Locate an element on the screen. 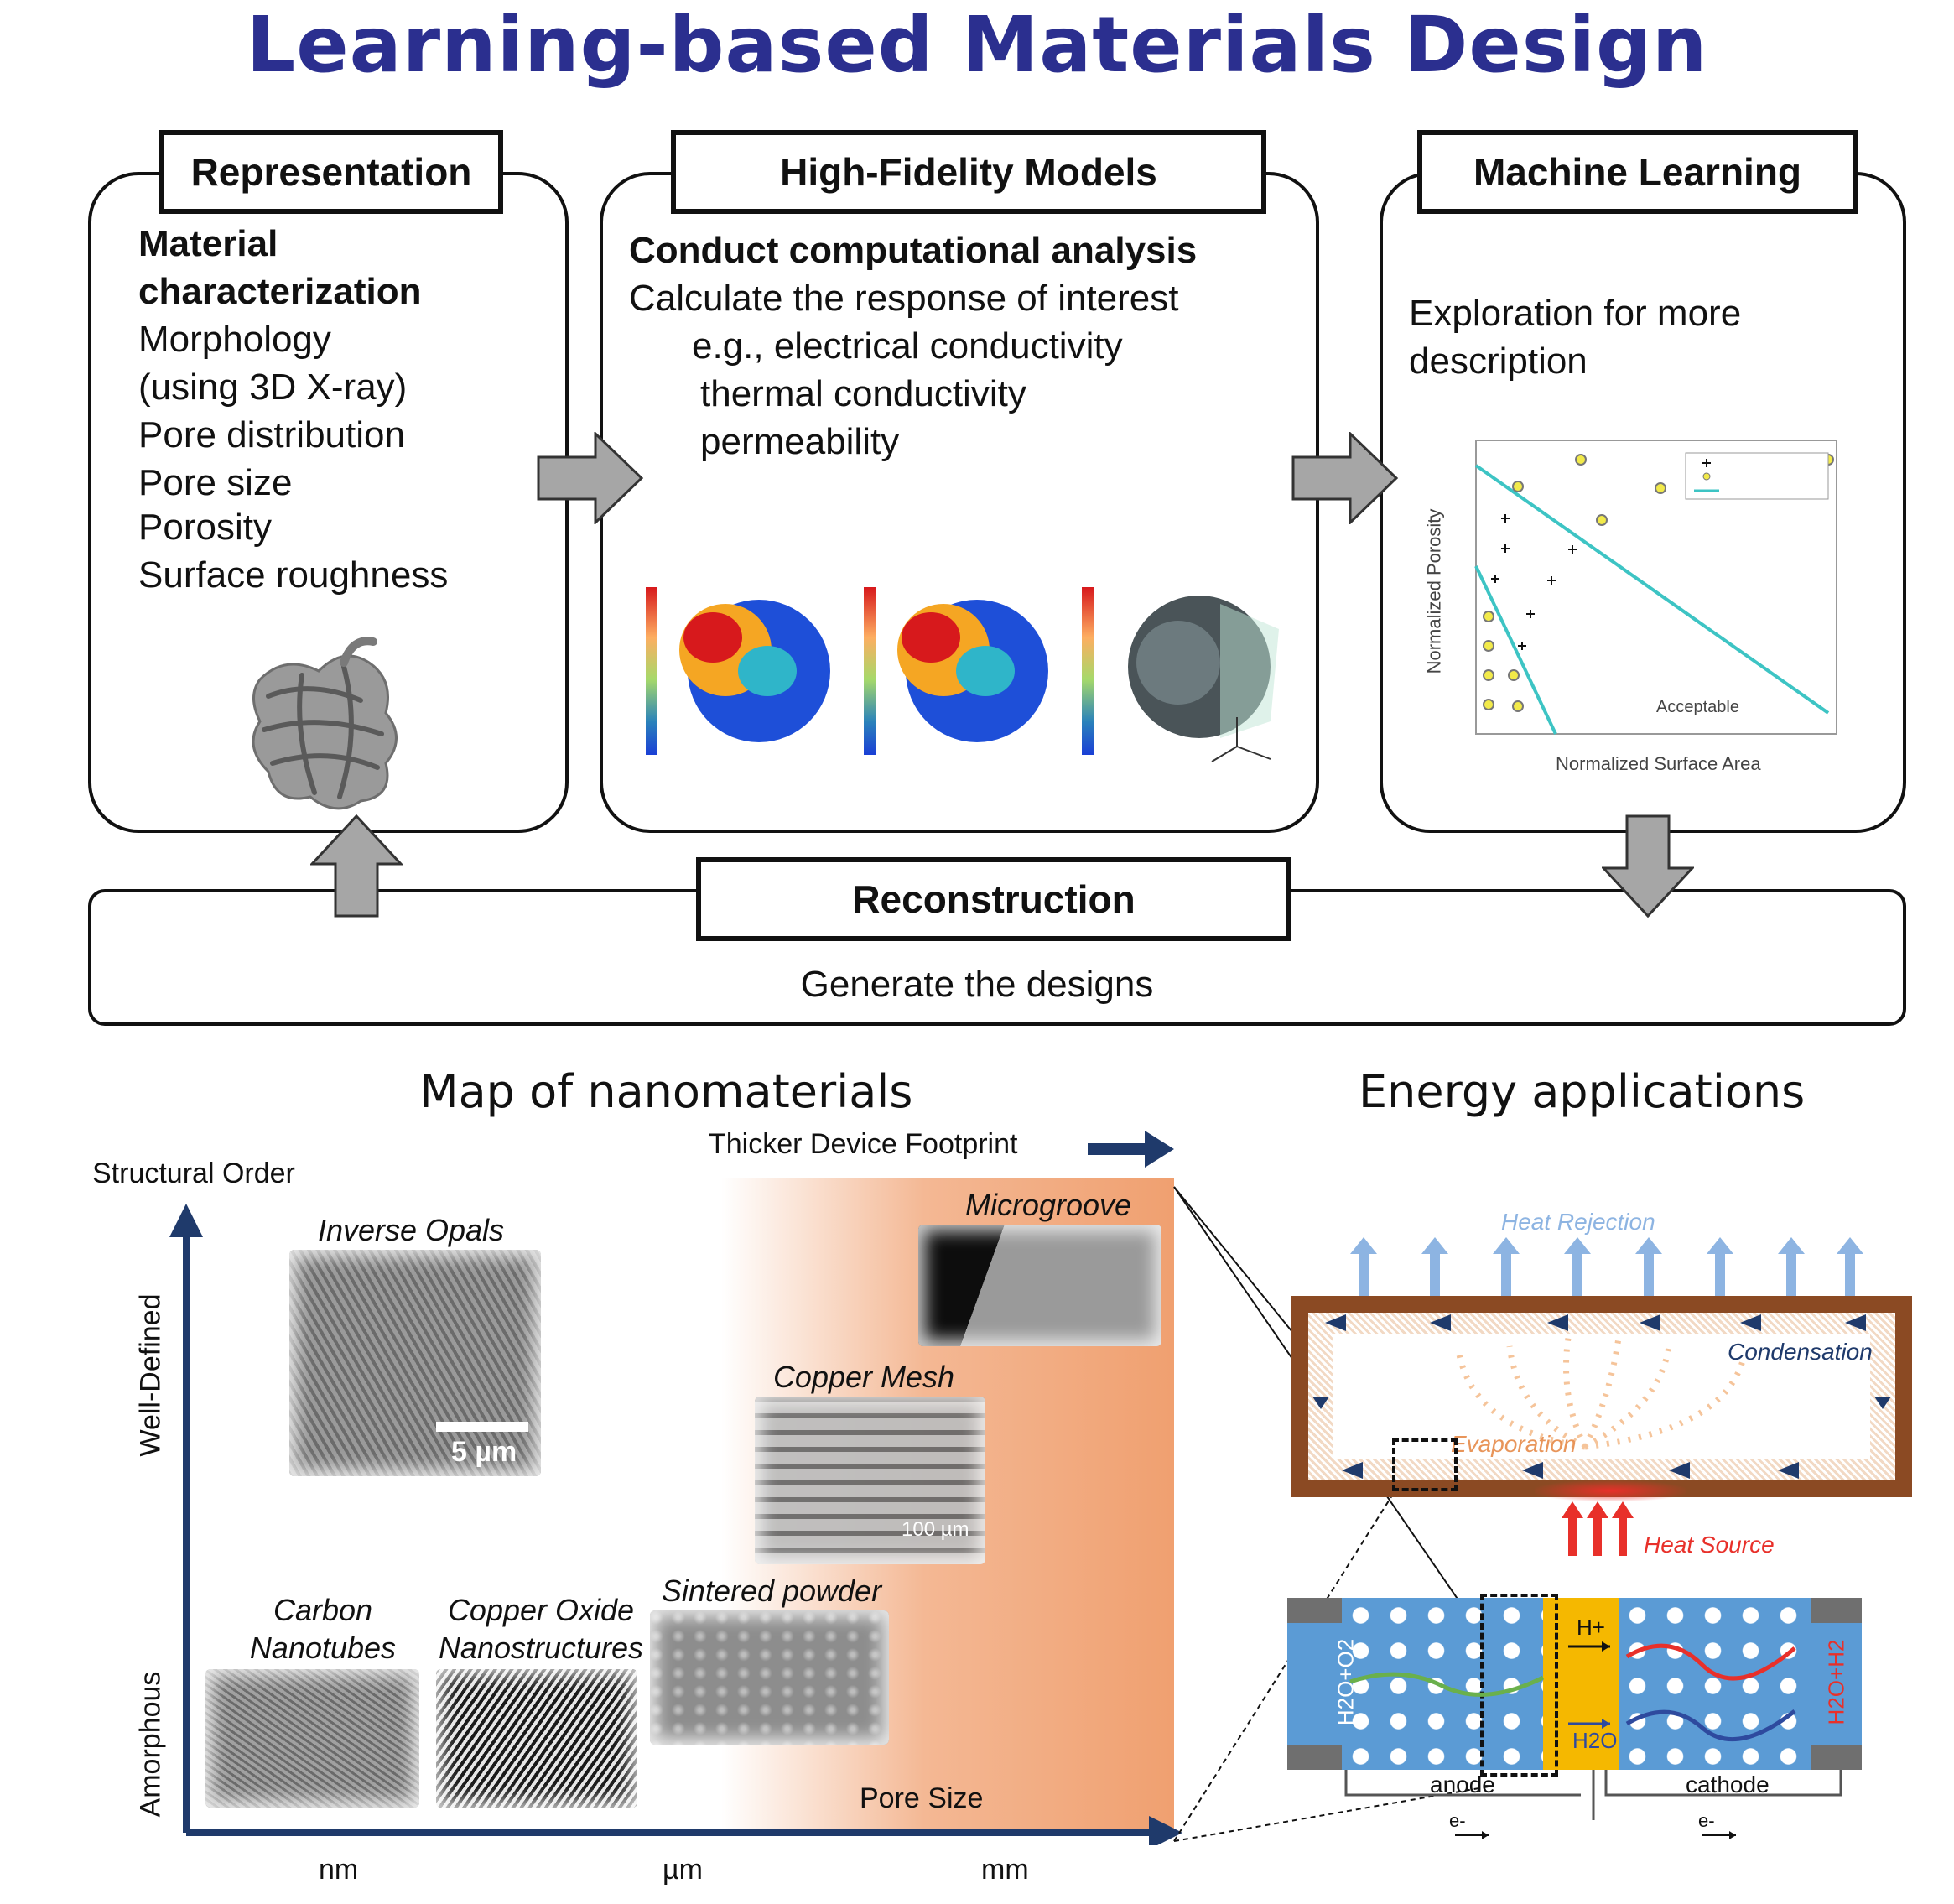 The image size is (1954, 1904). carbon-nanotubes-image is located at coordinates (312, 1738).